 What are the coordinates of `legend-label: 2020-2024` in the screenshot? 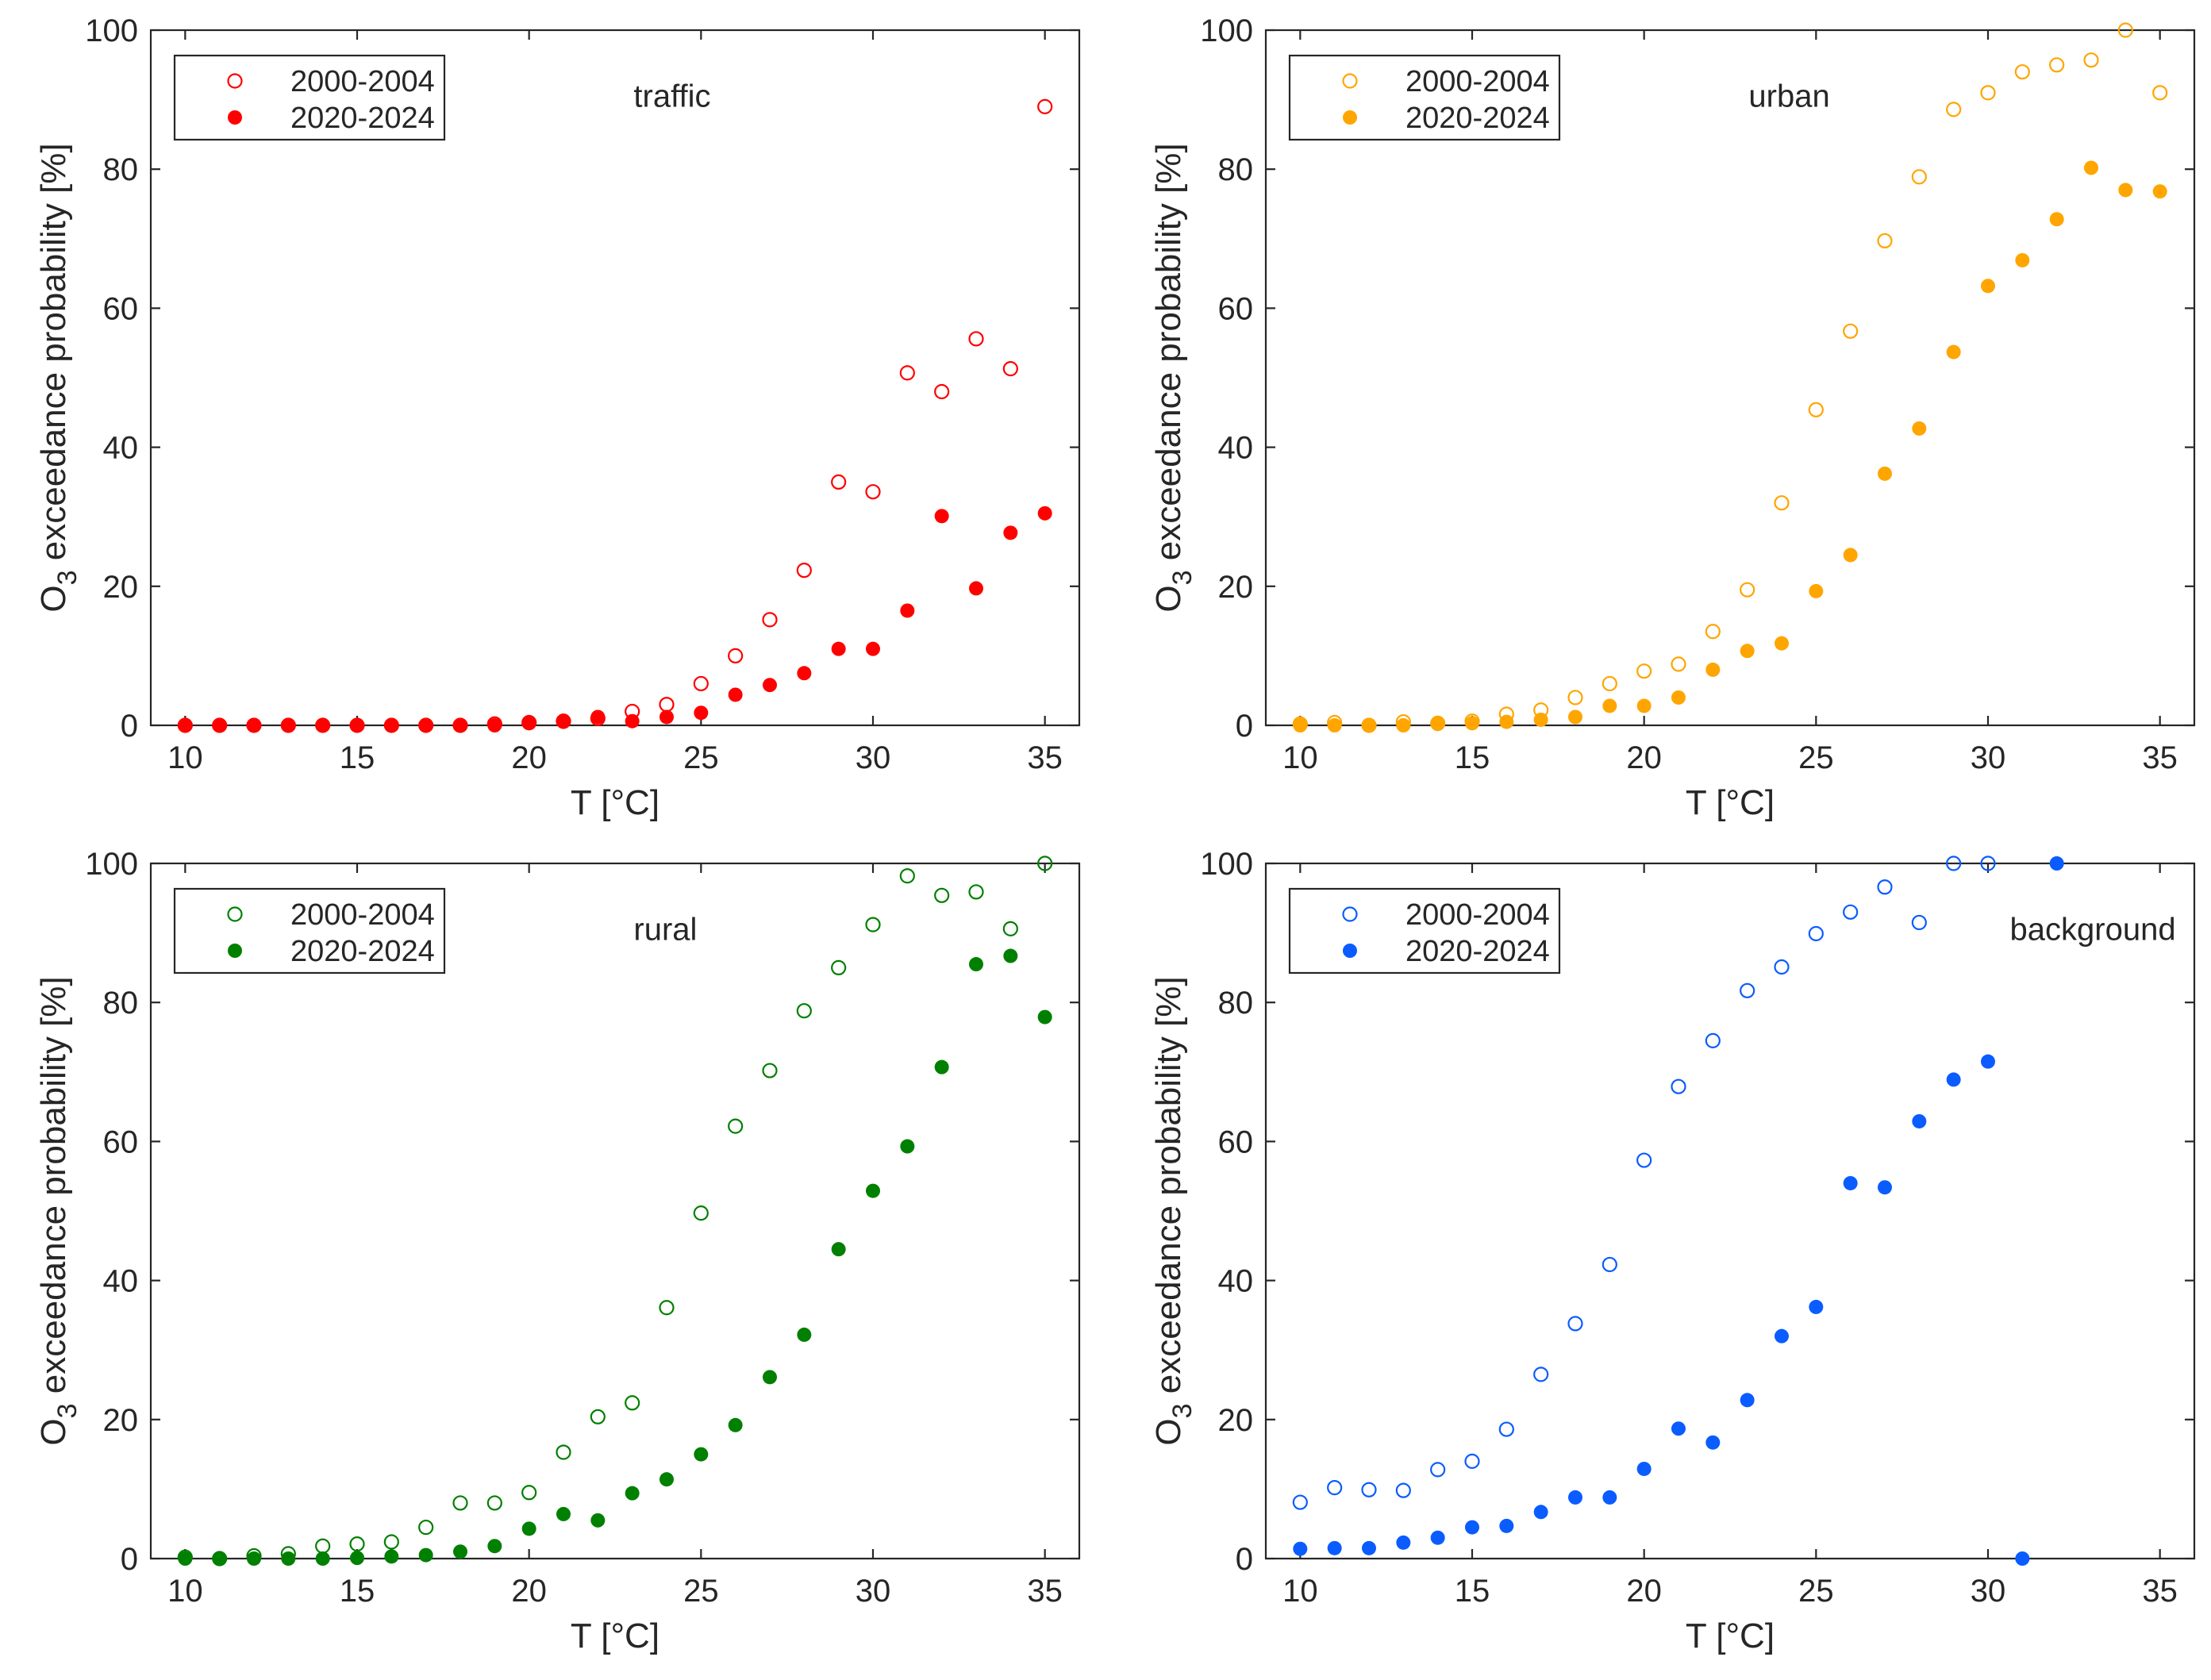 It's located at (362, 951).